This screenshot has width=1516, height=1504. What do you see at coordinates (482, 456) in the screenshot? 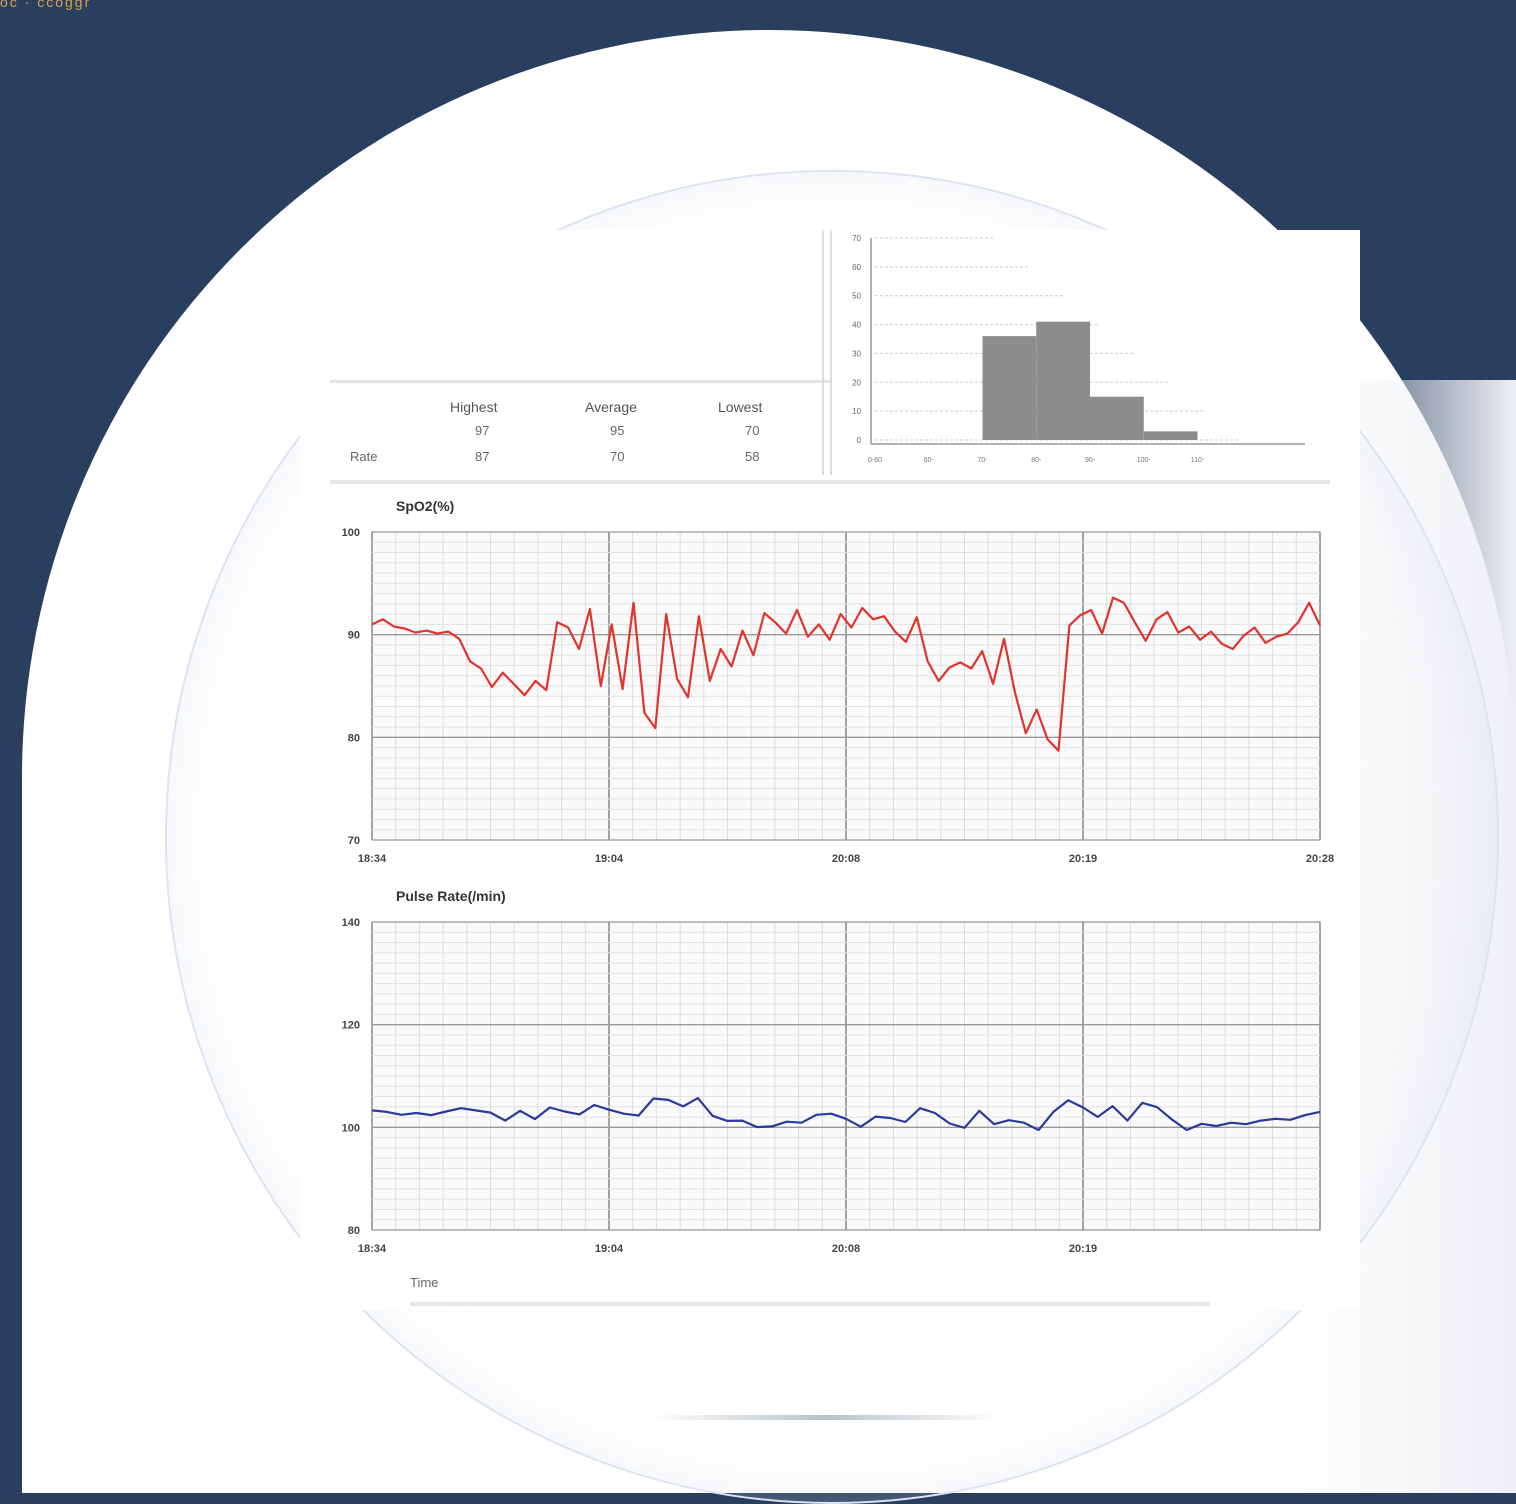
I see `summary-cell: 87` at bounding box center [482, 456].